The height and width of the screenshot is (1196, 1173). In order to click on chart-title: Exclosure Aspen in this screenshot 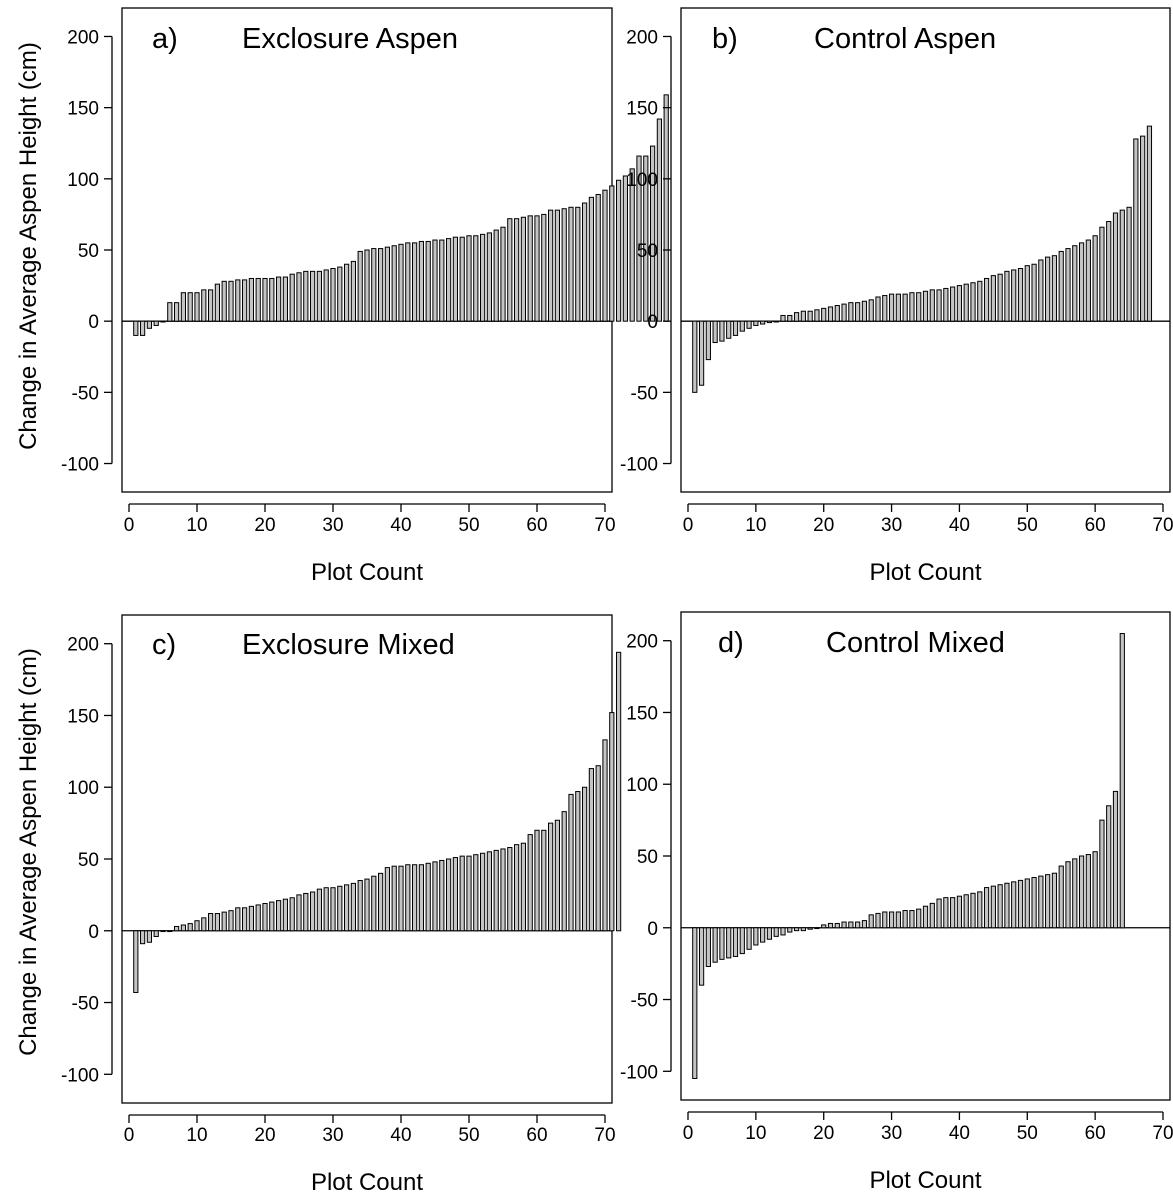, I will do `click(350, 39)`.